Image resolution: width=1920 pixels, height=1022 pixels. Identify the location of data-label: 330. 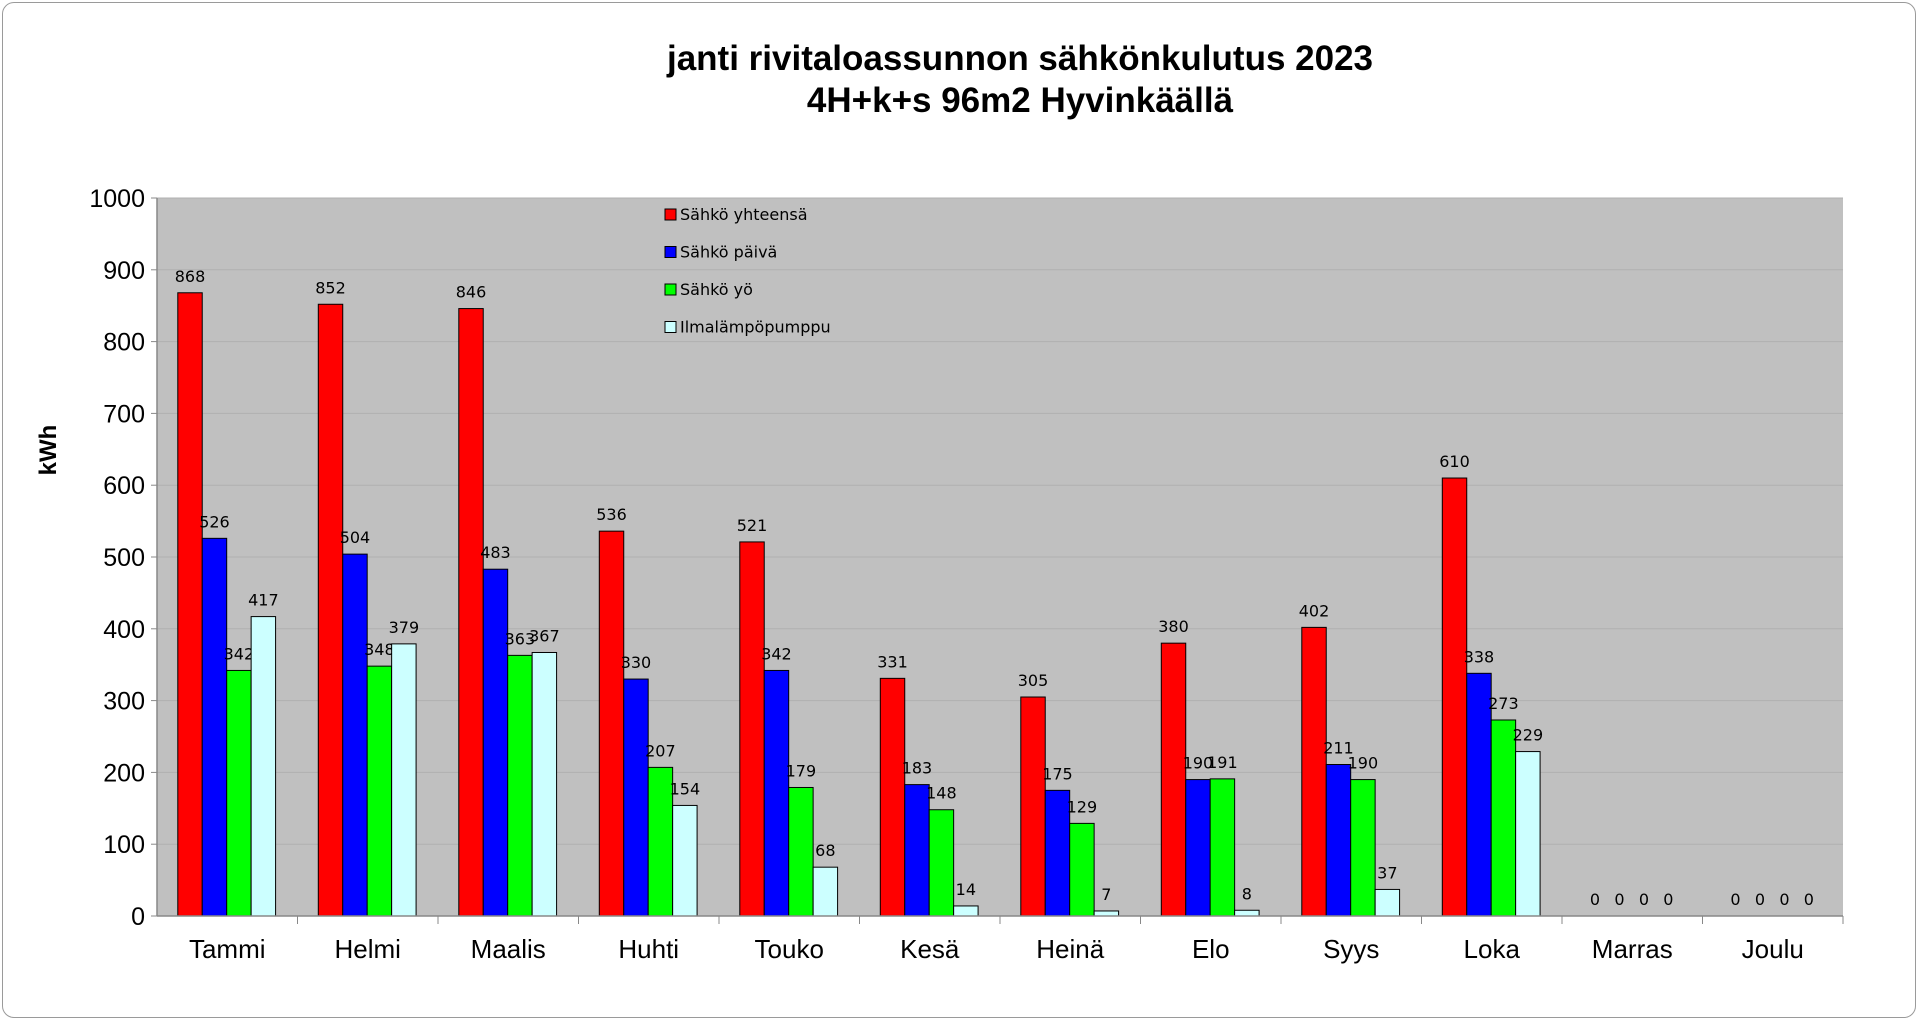
(636, 662).